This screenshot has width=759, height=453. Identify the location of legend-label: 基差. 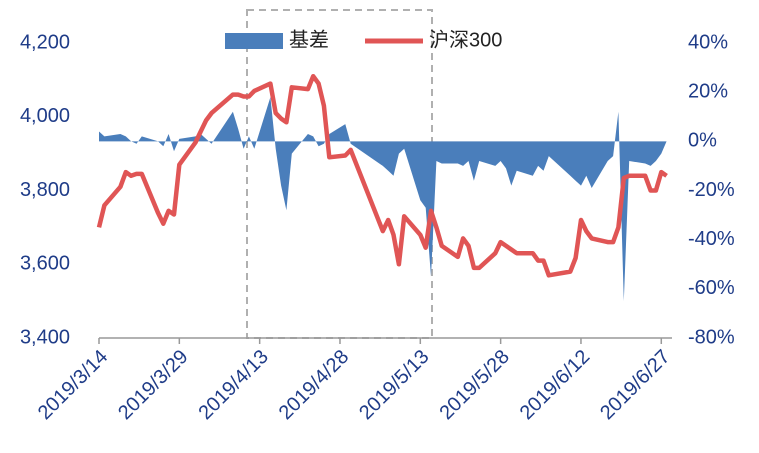
(309, 39).